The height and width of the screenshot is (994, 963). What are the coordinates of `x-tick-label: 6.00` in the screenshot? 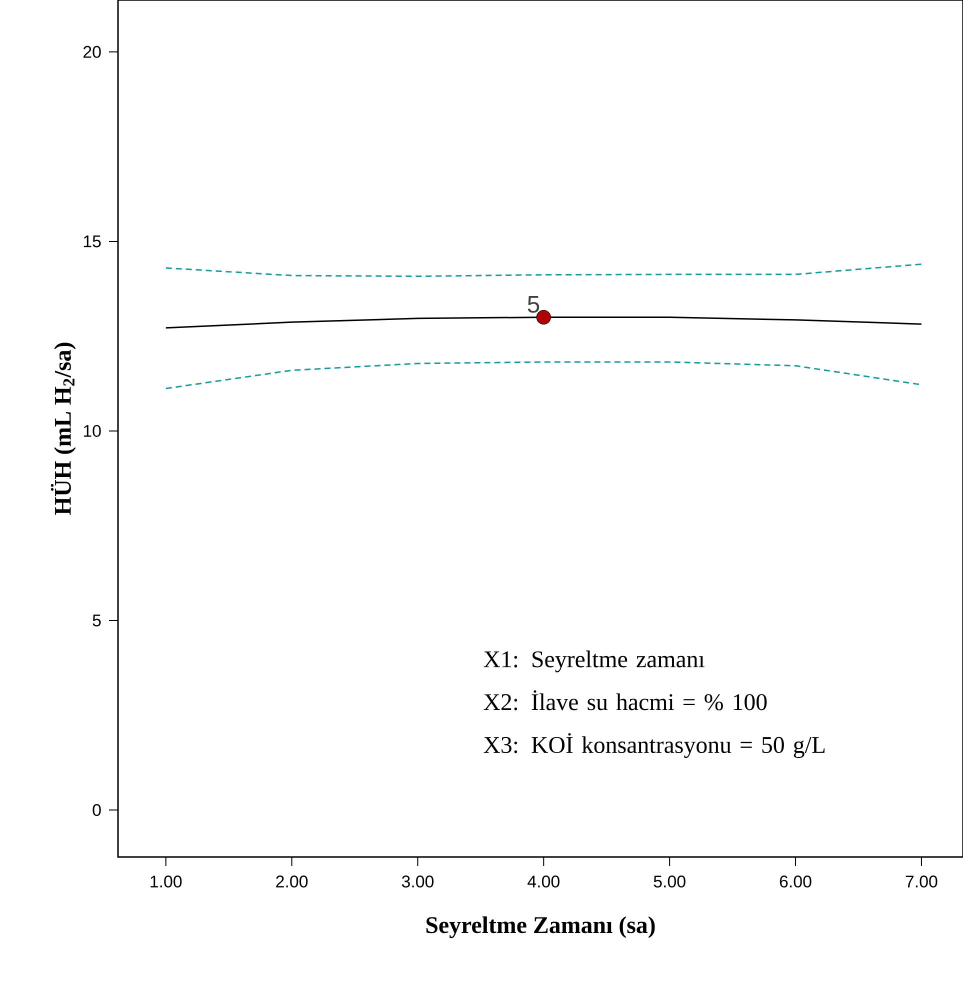 It's located at (796, 882).